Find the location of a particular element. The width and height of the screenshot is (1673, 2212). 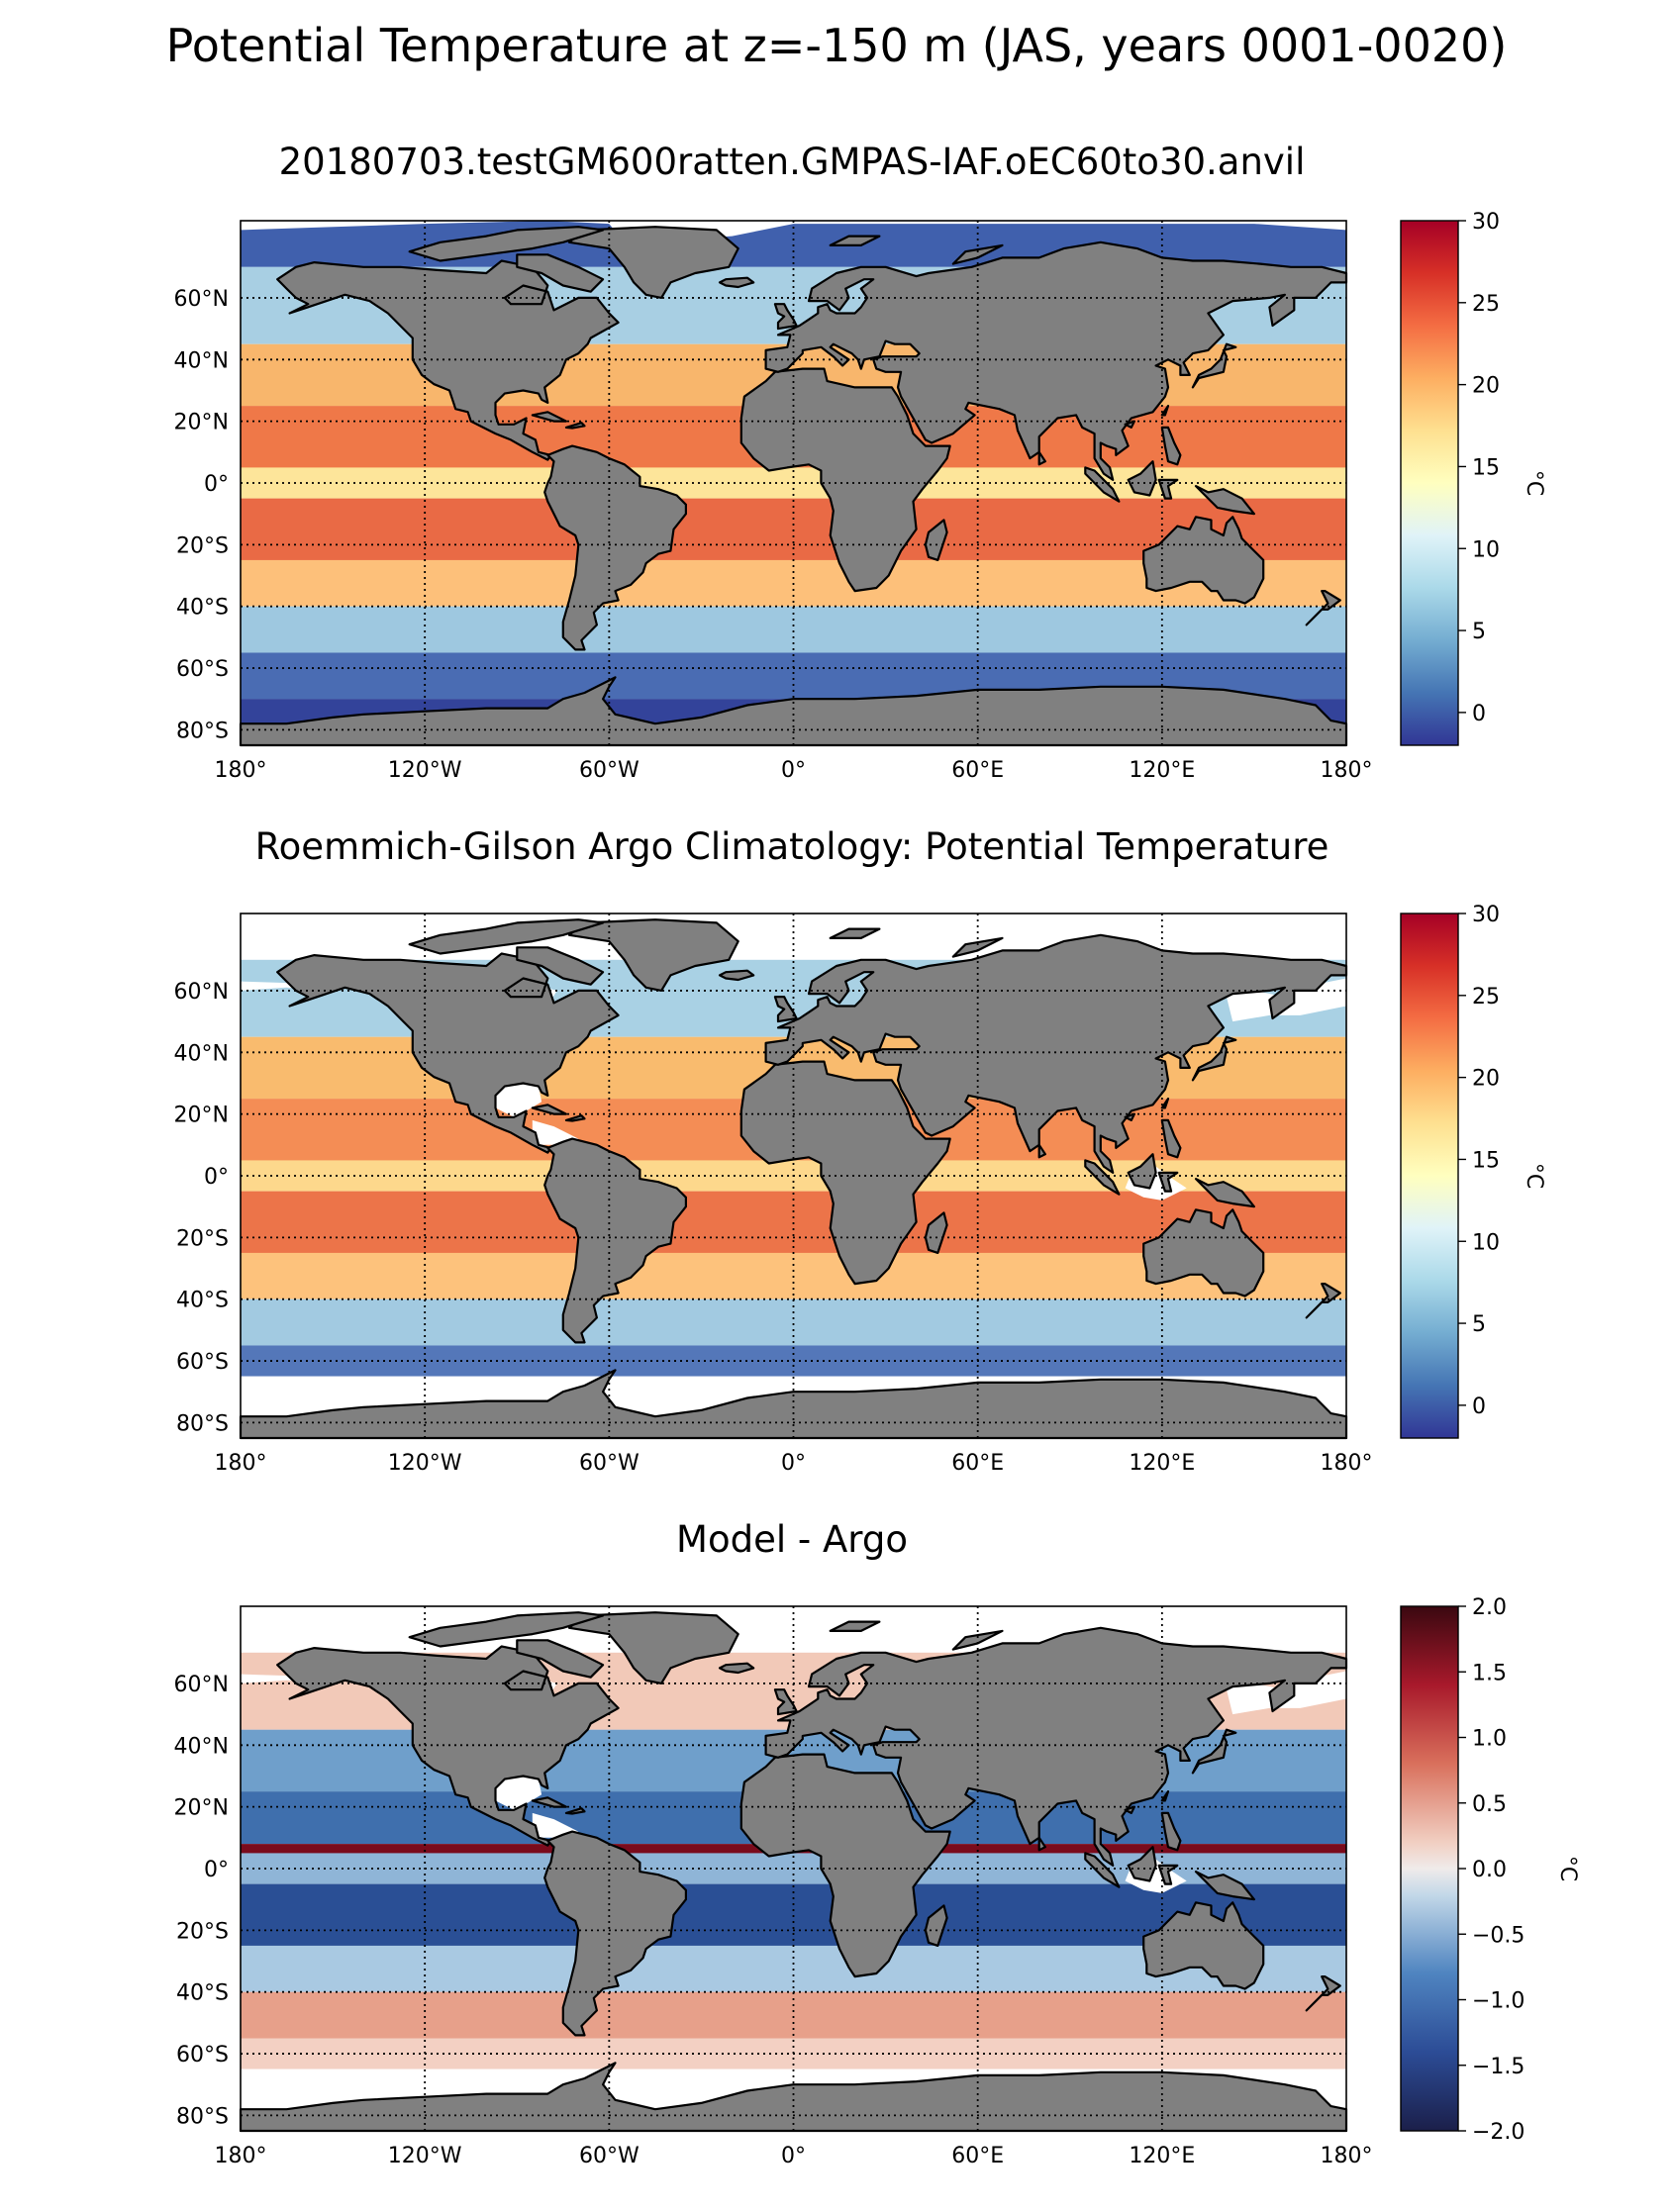

colorbar-tick-label: 15 is located at coordinates (1486, 467).